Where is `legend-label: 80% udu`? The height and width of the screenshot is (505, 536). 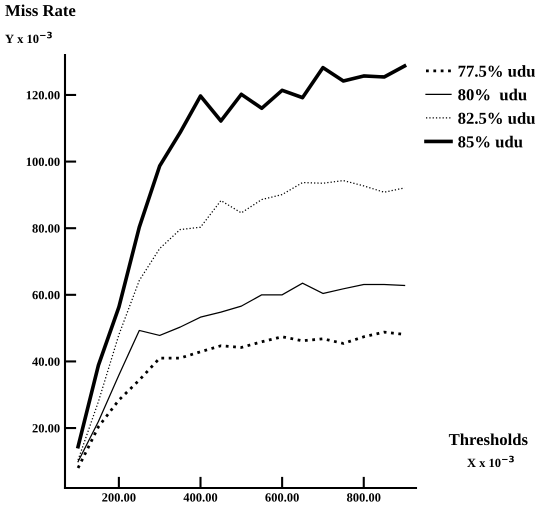
legend-label: 80% udu is located at coordinates (492, 94).